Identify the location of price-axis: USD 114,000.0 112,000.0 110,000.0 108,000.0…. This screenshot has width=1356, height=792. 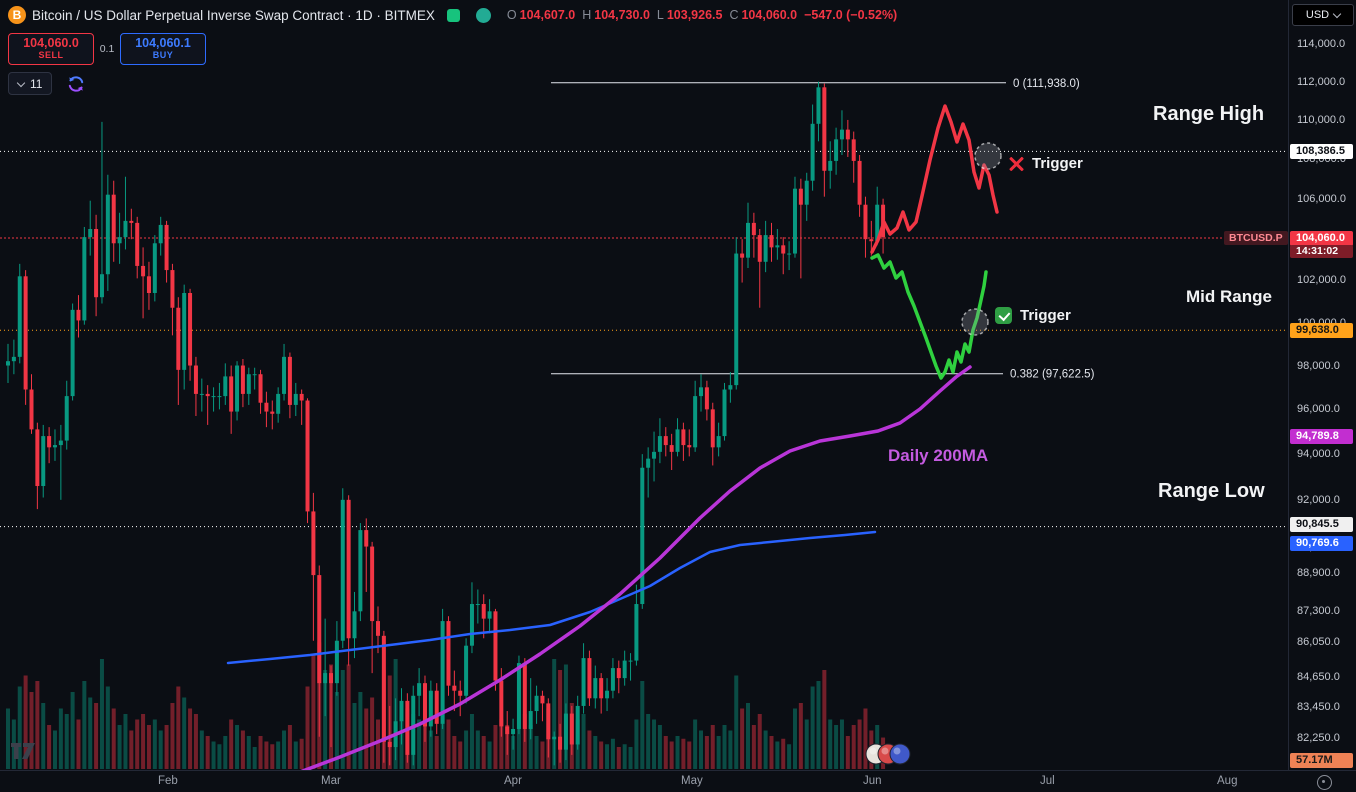
(1322, 385).